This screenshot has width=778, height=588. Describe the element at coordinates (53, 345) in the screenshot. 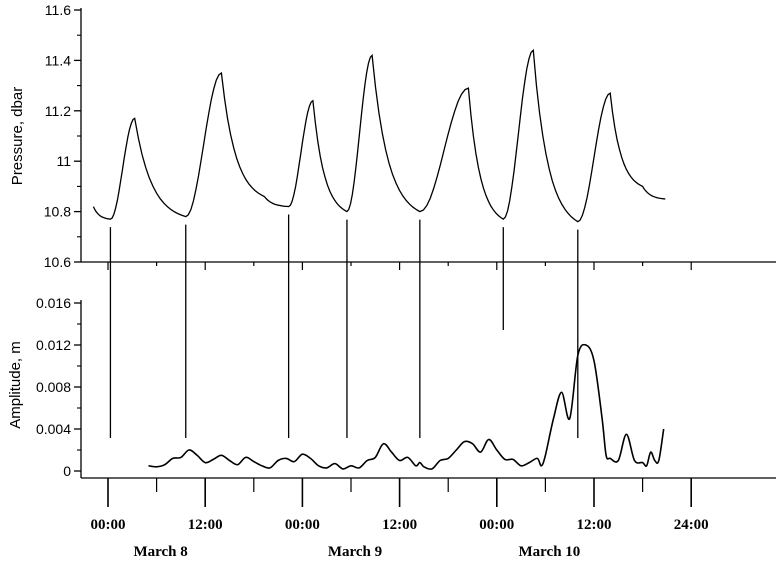

I see `amplitude-y-tick-label: 0.012` at that location.